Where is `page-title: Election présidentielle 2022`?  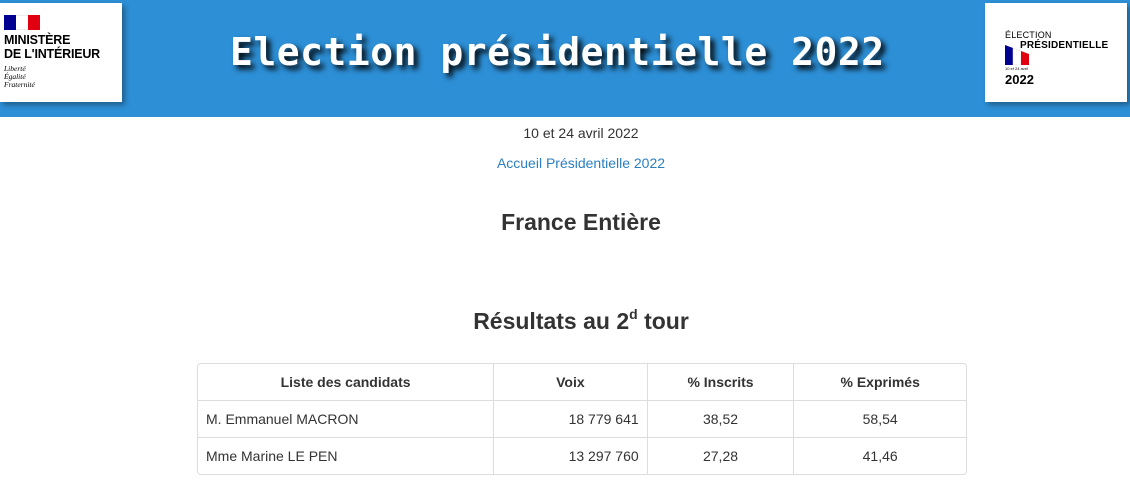 page-title: Election présidentielle 2022 is located at coordinates (557, 52).